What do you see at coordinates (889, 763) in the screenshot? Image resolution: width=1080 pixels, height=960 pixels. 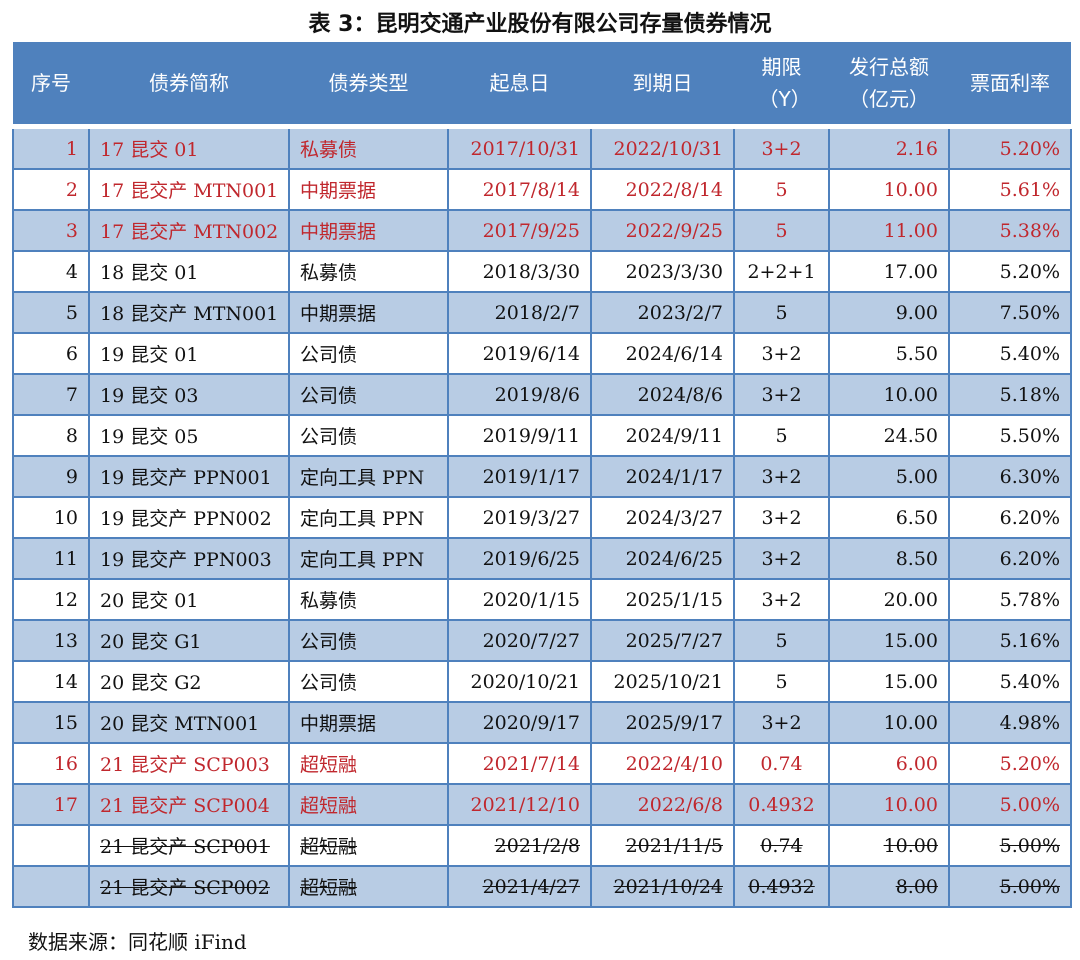 I see `cell-issue-amount: 6.00` at bounding box center [889, 763].